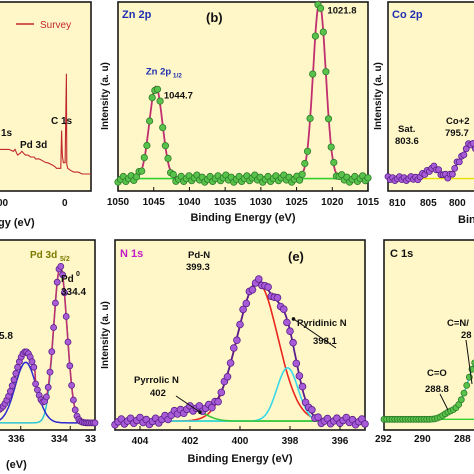 The width and height of the screenshot is (474, 474). Describe the element at coordinates (189, 202) in the screenshot. I see `x-tick-label: 1040` at that location.